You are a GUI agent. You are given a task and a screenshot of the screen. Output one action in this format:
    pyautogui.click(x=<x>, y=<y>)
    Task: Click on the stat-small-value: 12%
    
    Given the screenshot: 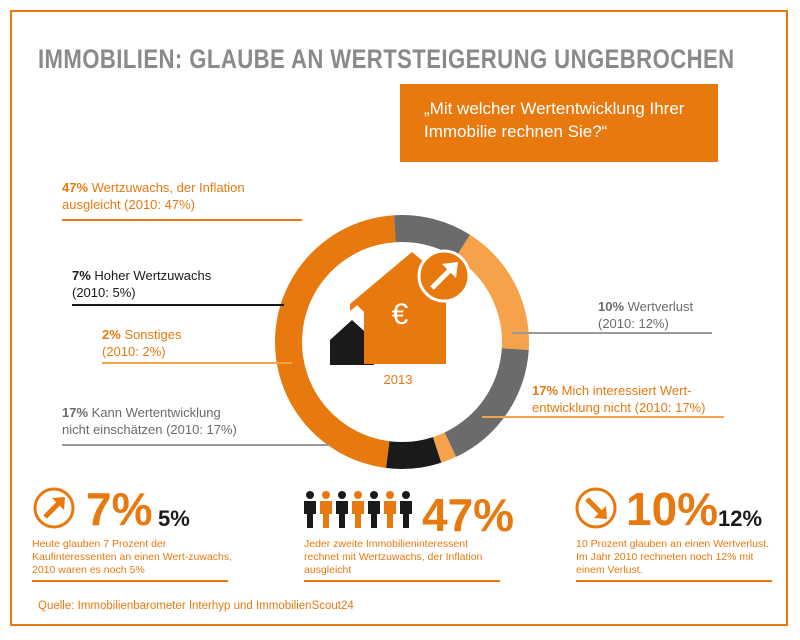 What is the action you would take?
    pyautogui.click(x=740, y=518)
    